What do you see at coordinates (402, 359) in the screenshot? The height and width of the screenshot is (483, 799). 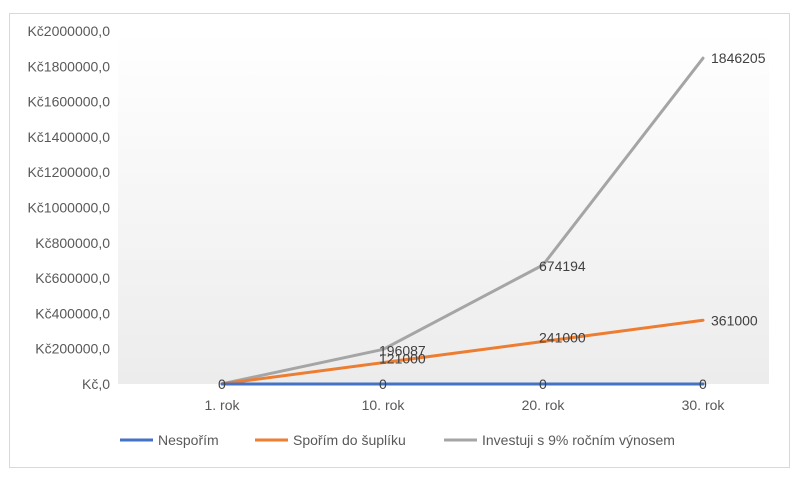 I see `data-label: 121000` at bounding box center [402, 359].